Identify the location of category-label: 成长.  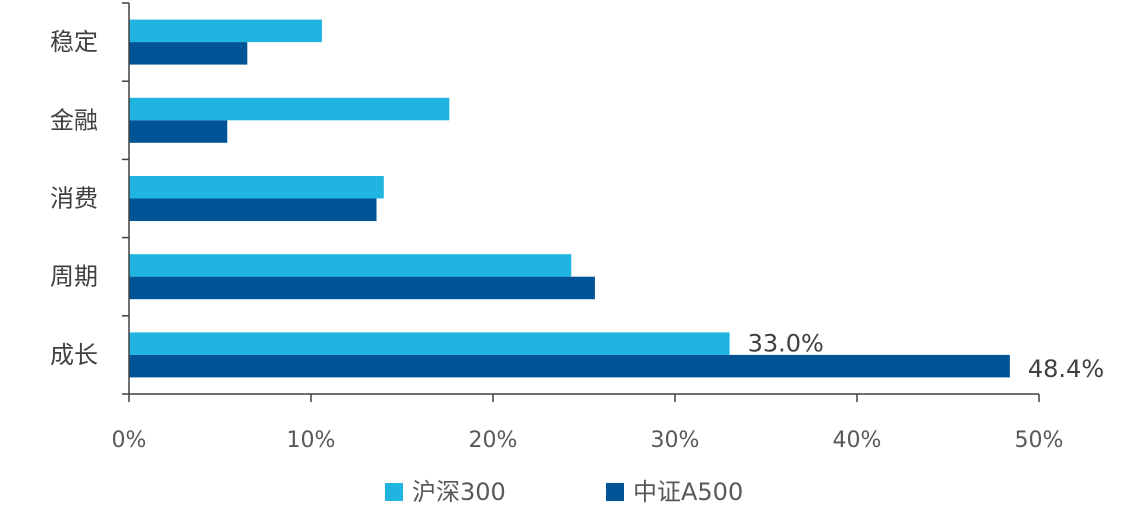
(74, 355).